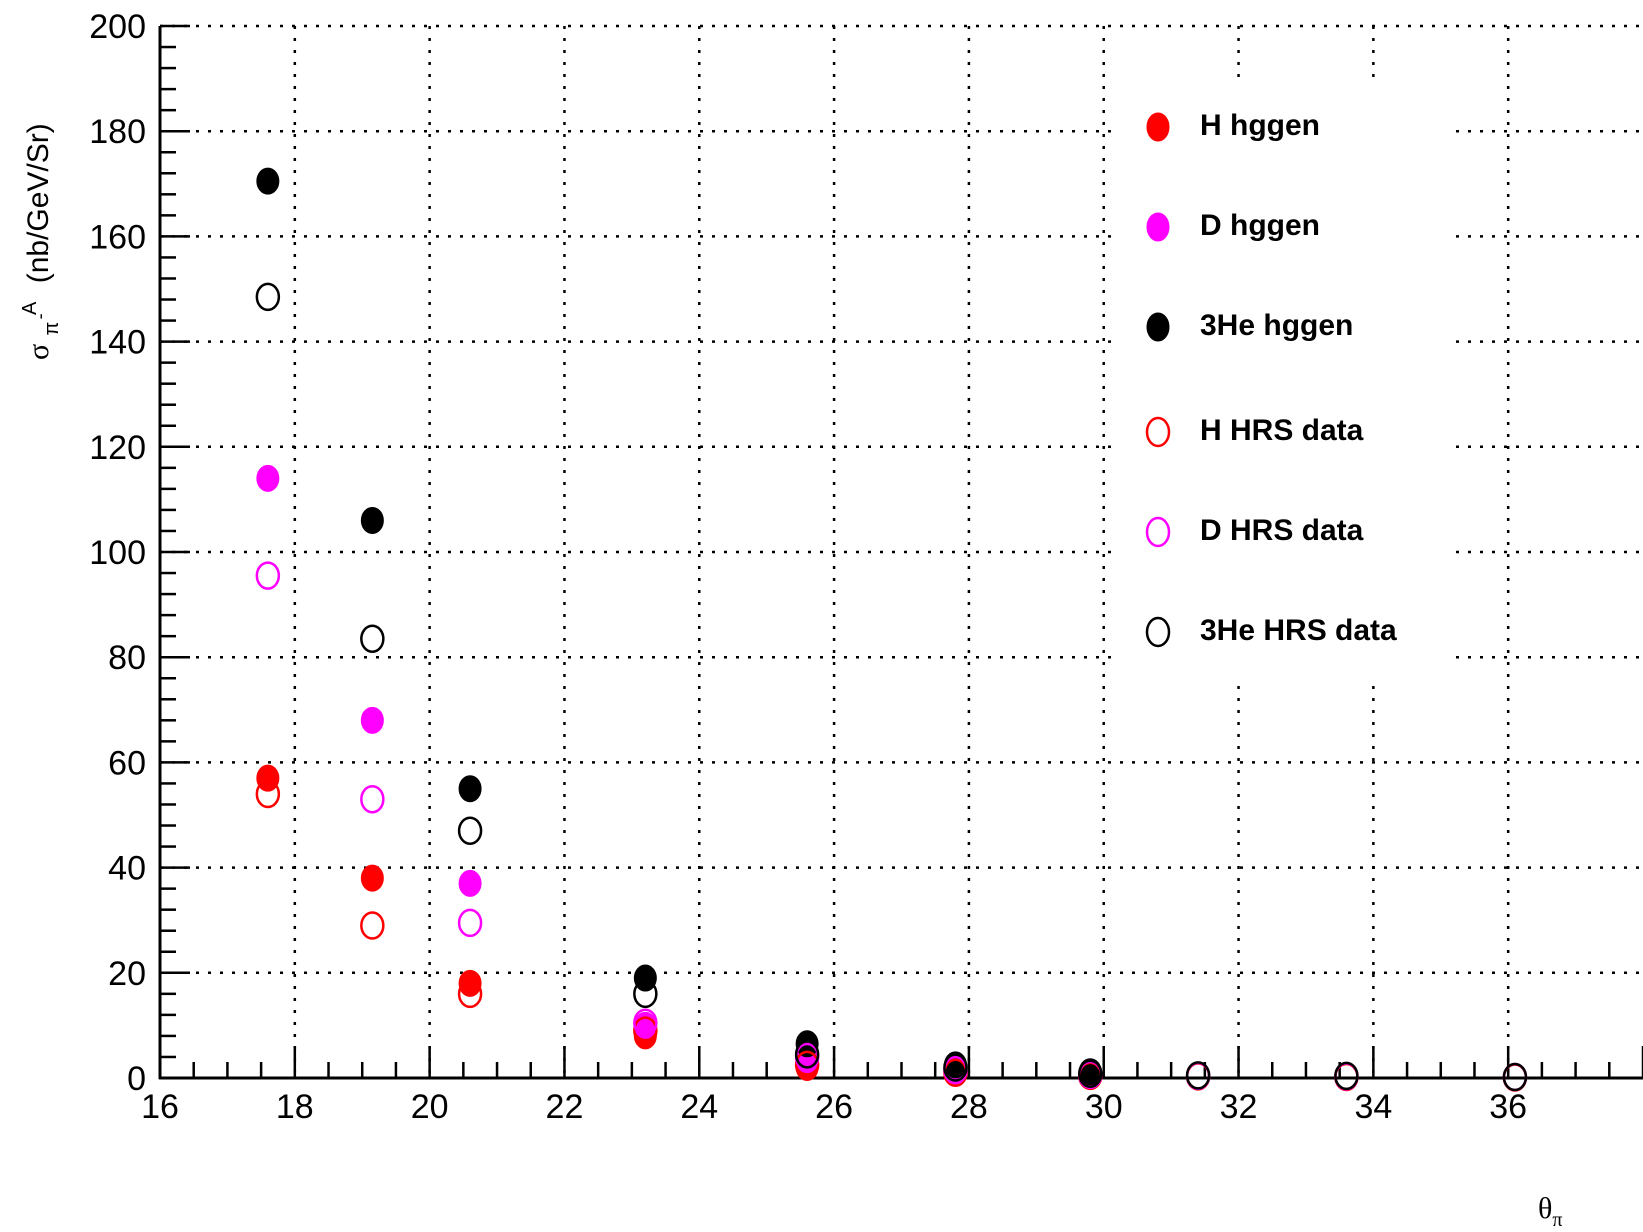  Describe the element at coordinates (565, 1107) in the screenshot. I see `x-tick-label: 22` at that location.